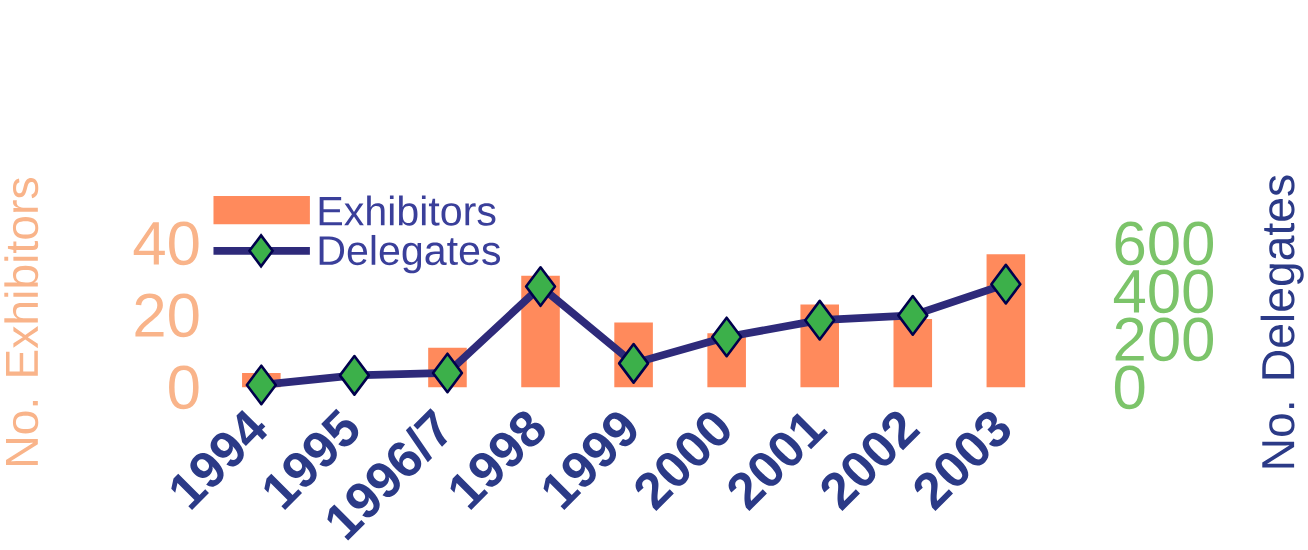 Image resolution: width=1308 pixels, height=550 pixels. What do you see at coordinates (1163, 291) in the screenshot?
I see `y2-tick-label: 400` at bounding box center [1163, 291].